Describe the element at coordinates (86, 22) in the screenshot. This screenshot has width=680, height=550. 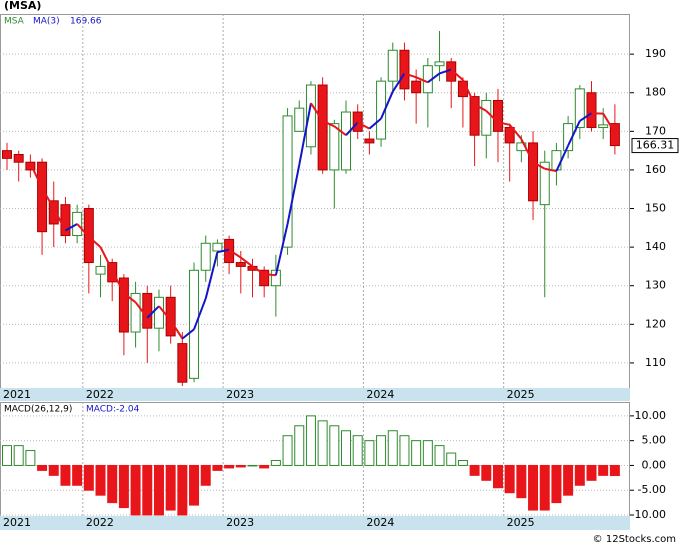
I see `legend-ma-value: 169.66` at that location.